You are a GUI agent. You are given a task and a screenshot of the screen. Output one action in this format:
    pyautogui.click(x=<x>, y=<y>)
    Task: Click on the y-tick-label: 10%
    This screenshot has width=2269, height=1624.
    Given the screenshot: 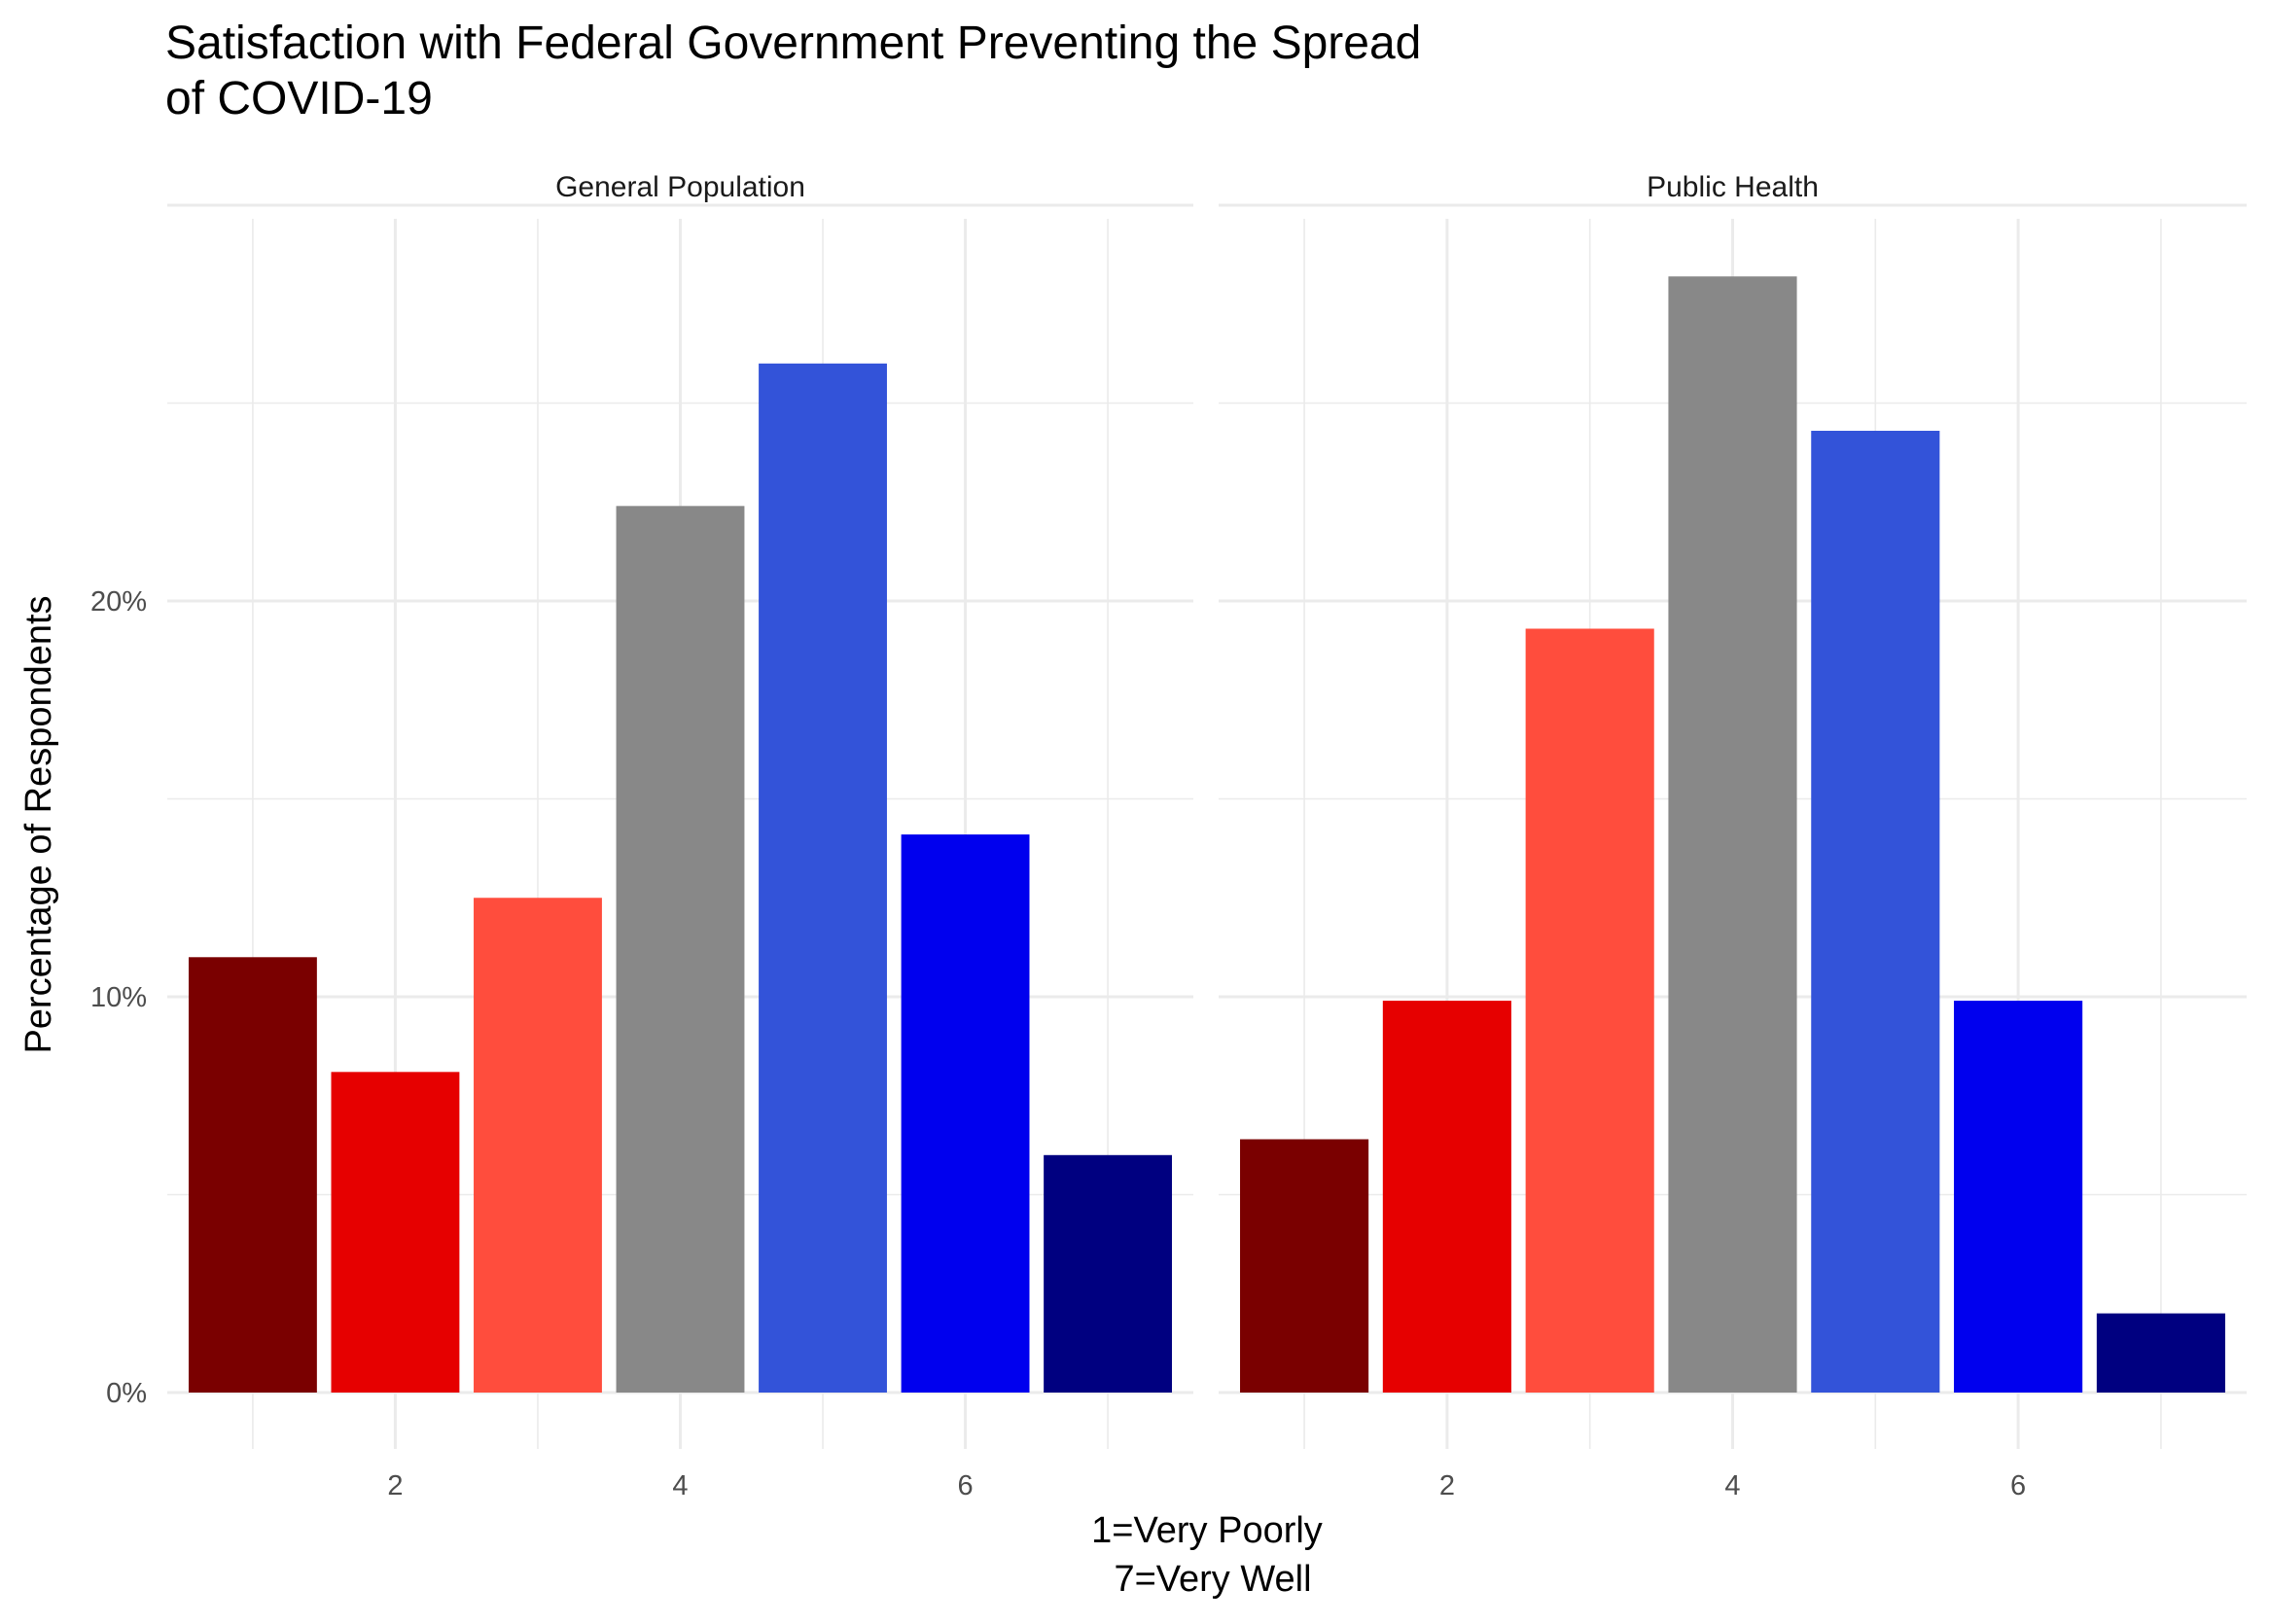 What is the action you would take?
    pyautogui.click(x=118, y=997)
    